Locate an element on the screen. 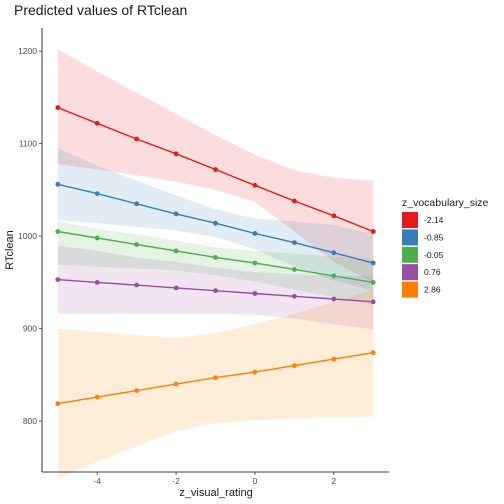  legend-label-1: -0.85 is located at coordinates (434, 237).